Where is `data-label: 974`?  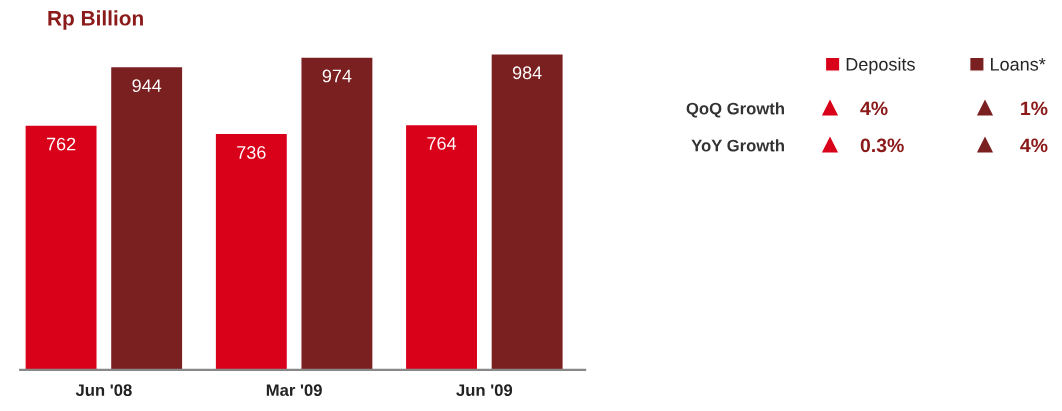
data-label: 974 is located at coordinates (337, 76).